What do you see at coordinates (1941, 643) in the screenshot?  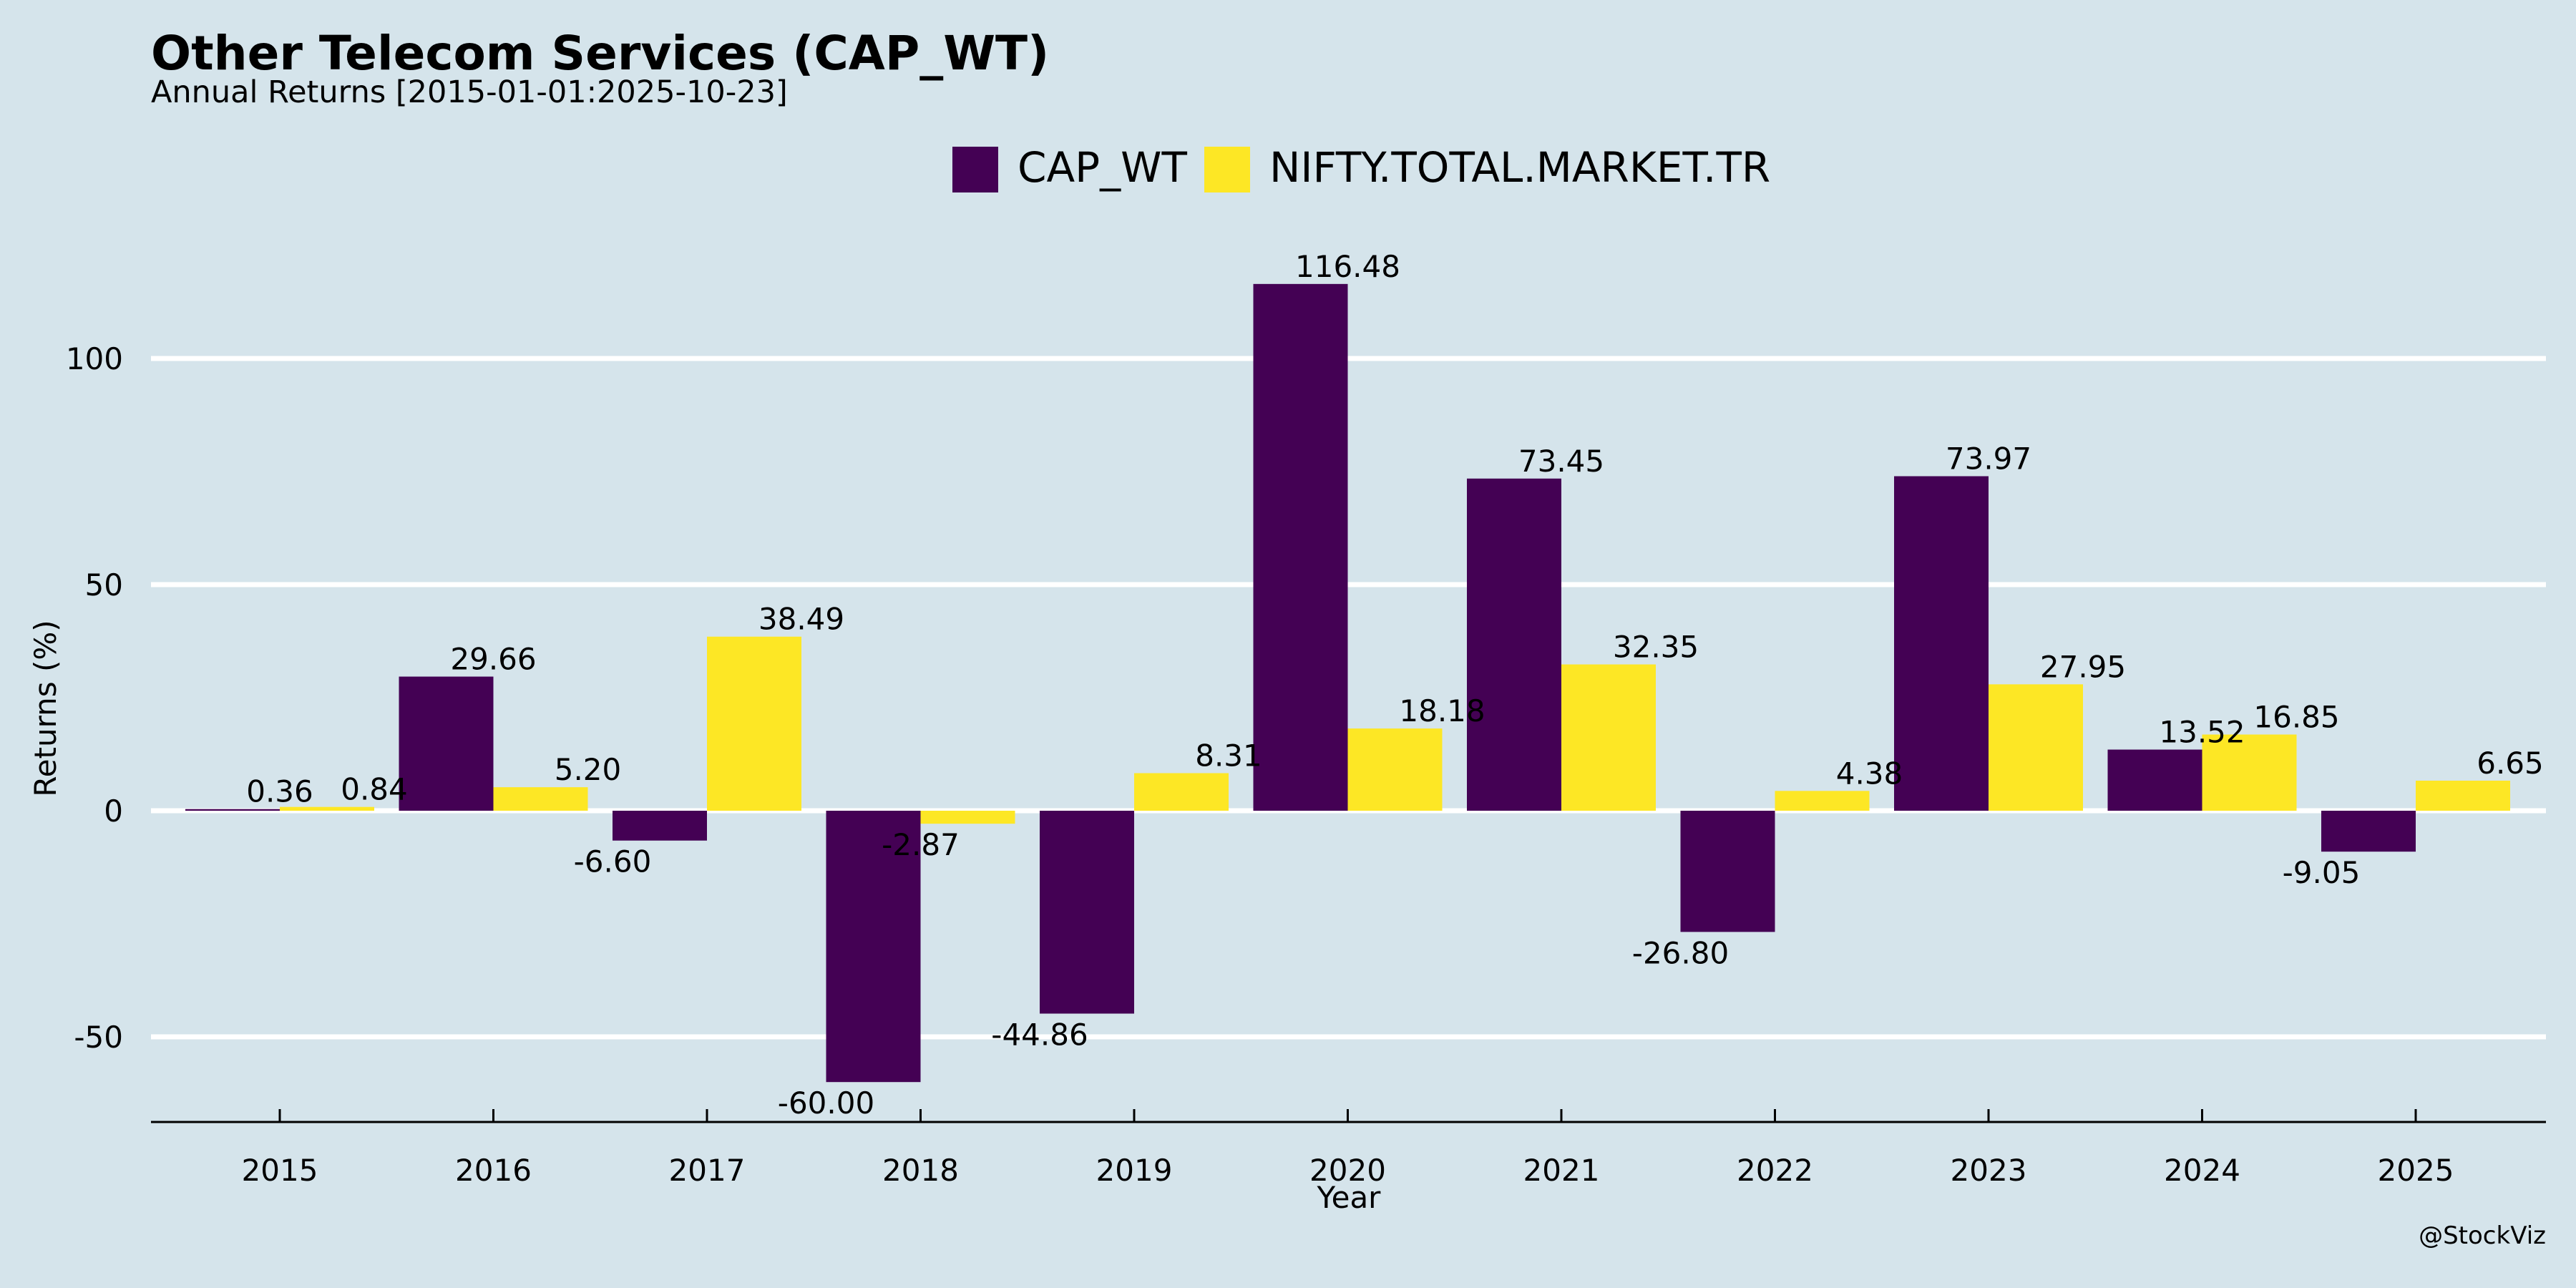 I see `bar-cap-wt-2023` at bounding box center [1941, 643].